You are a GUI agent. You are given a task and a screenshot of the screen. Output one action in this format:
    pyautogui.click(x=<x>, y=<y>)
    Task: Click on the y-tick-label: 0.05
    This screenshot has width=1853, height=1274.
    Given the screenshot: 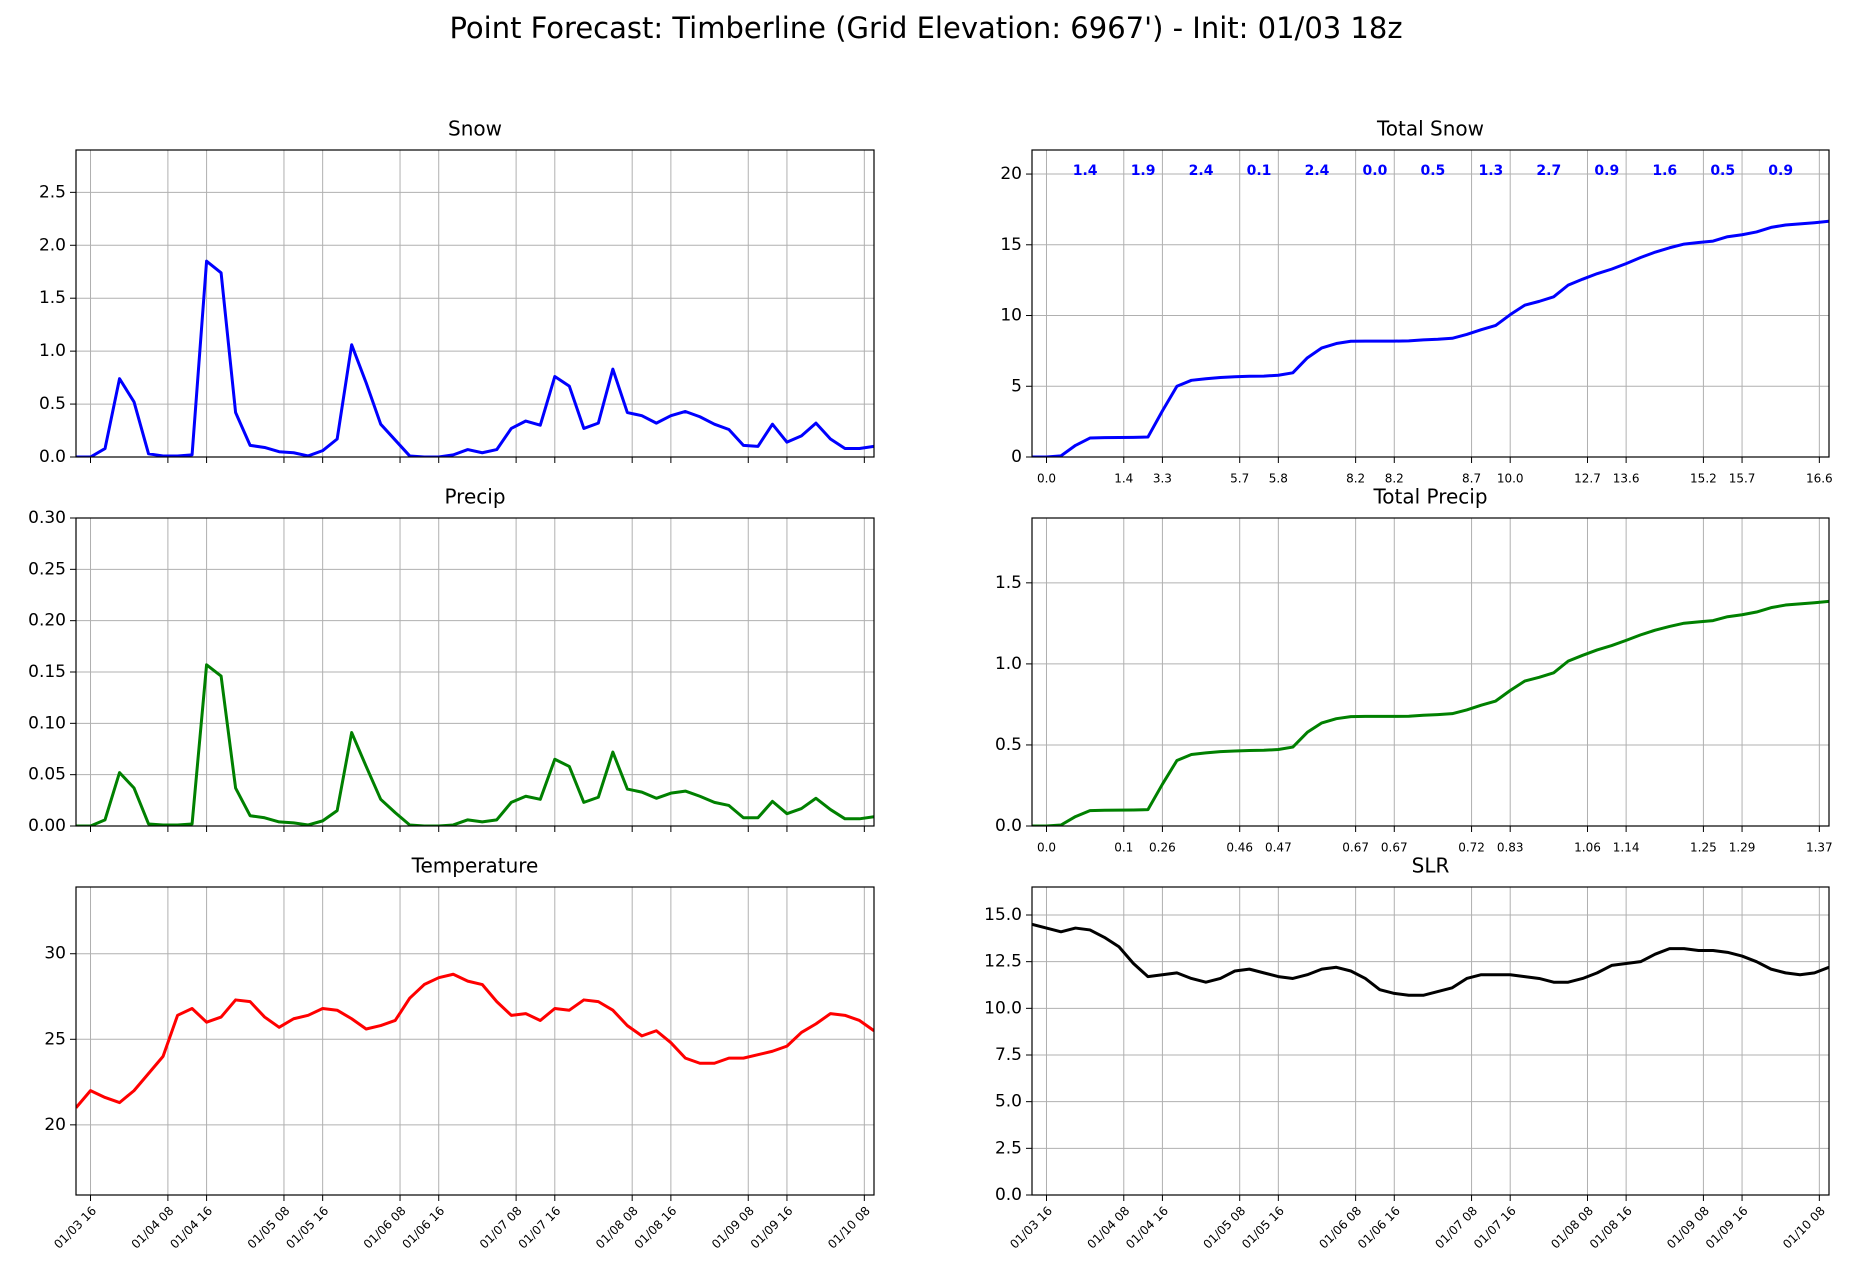 What is the action you would take?
    pyautogui.click(x=47, y=775)
    